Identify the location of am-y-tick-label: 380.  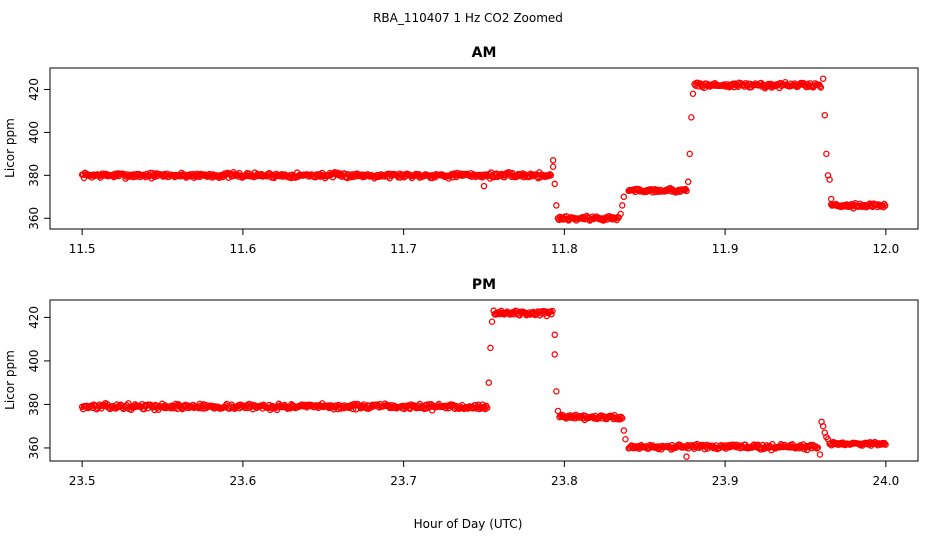
(34, 175).